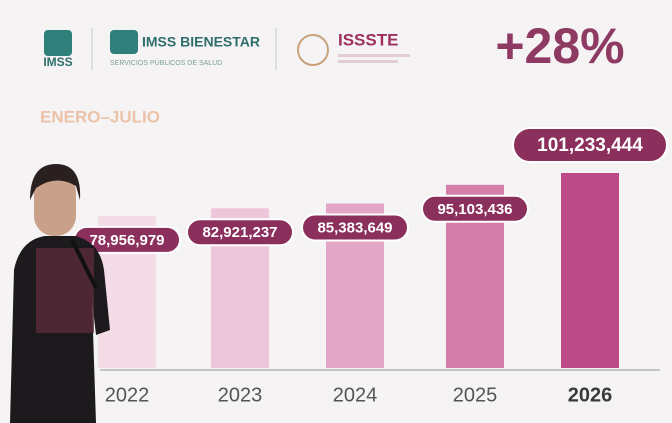 The image size is (672, 423). Describe the element at coordinates (57, 62) in the screenshot. I see `logo-imss: IMSS` at that location.